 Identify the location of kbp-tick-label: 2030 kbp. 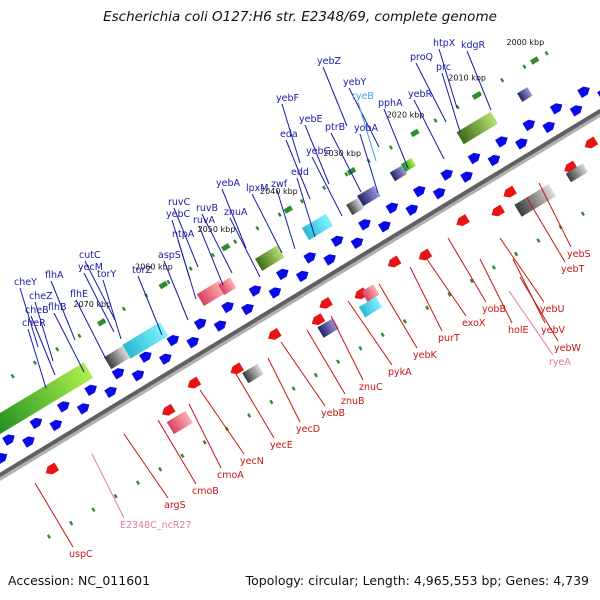
(342, 153).